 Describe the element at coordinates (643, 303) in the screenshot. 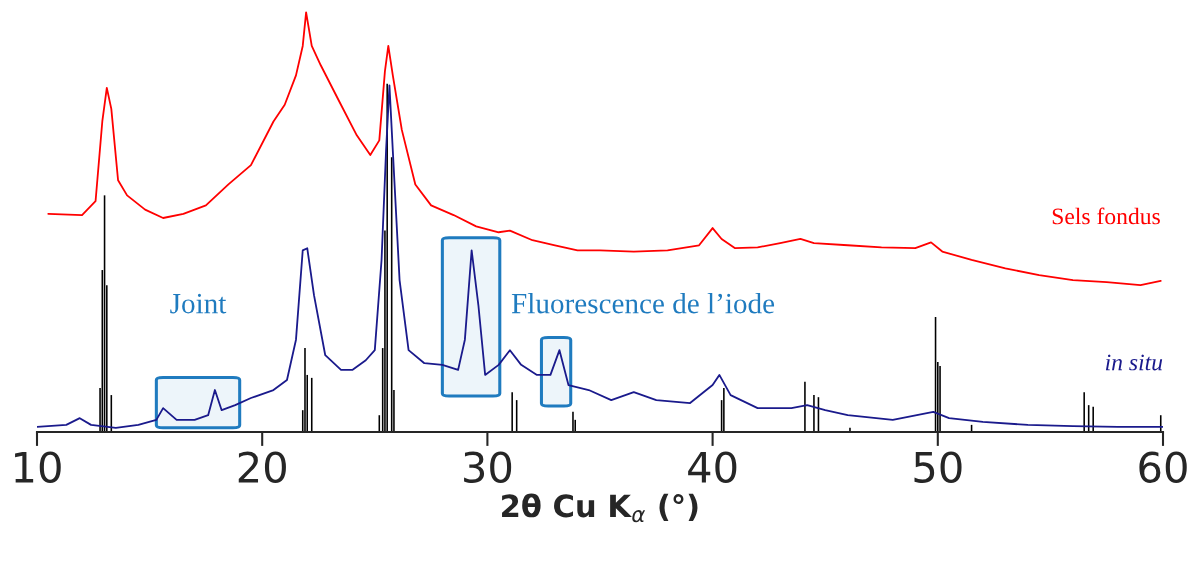

I see `annotation: Fluorescence de l’iode` at that location.